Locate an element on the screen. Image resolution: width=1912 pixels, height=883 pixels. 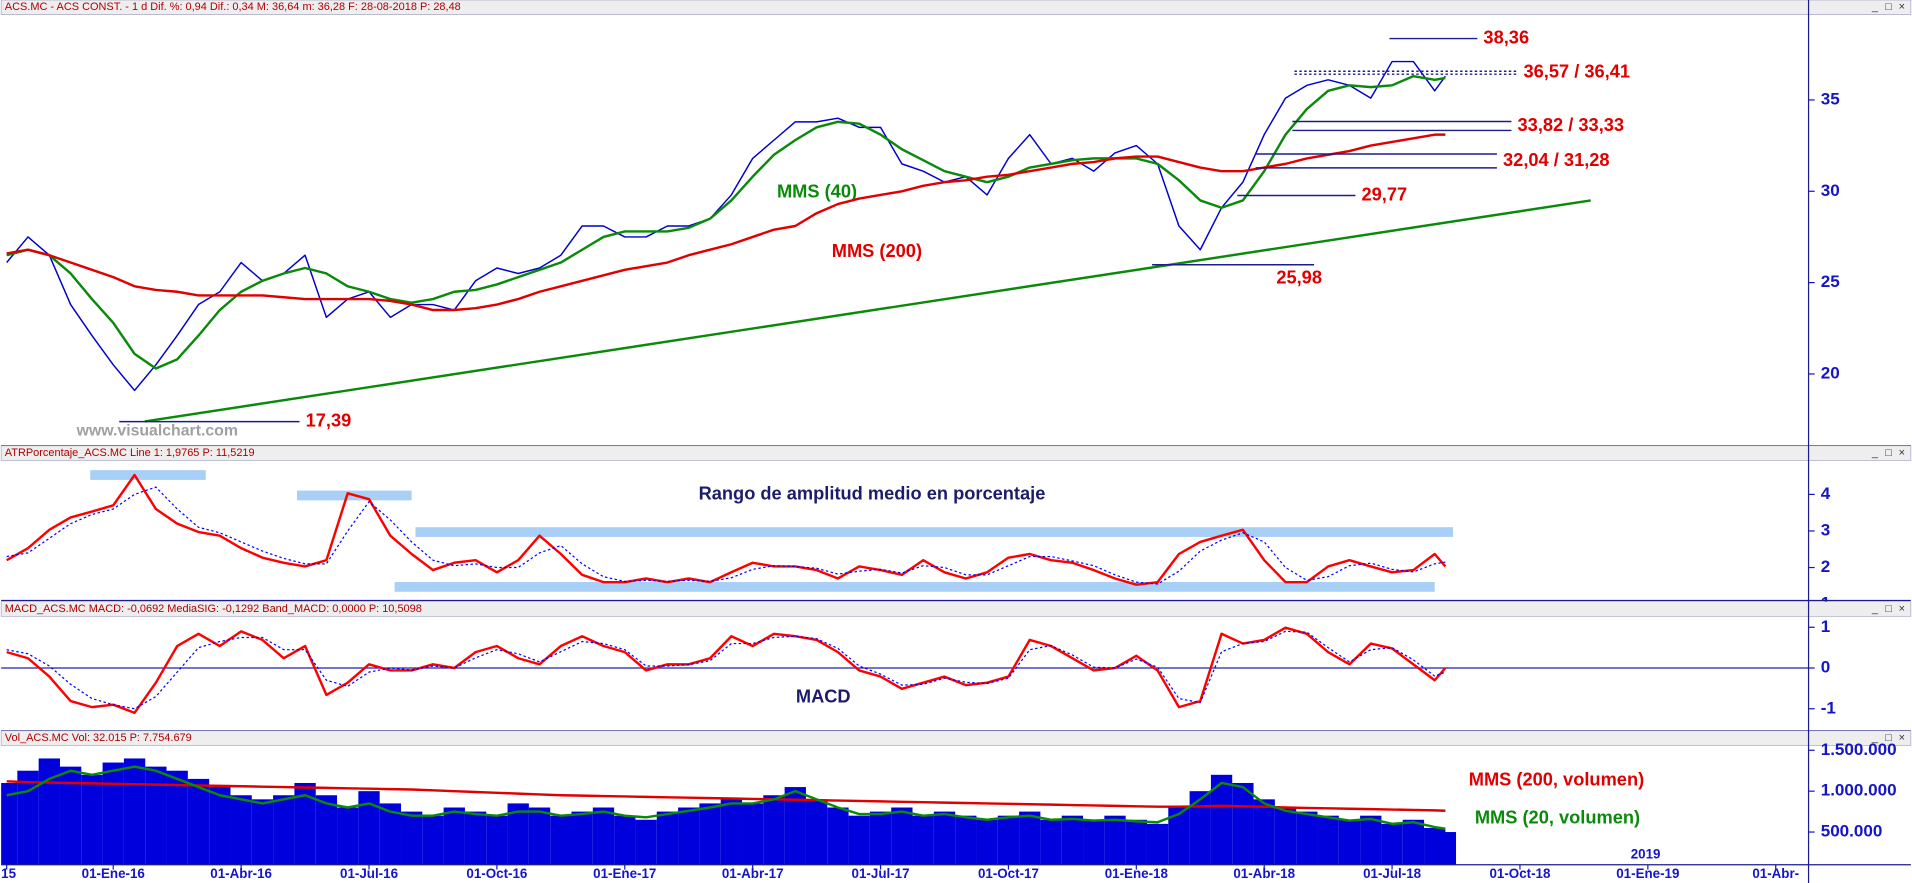
x-tick-label: 01-Ene-18 is located at coordinates (1137, 873).